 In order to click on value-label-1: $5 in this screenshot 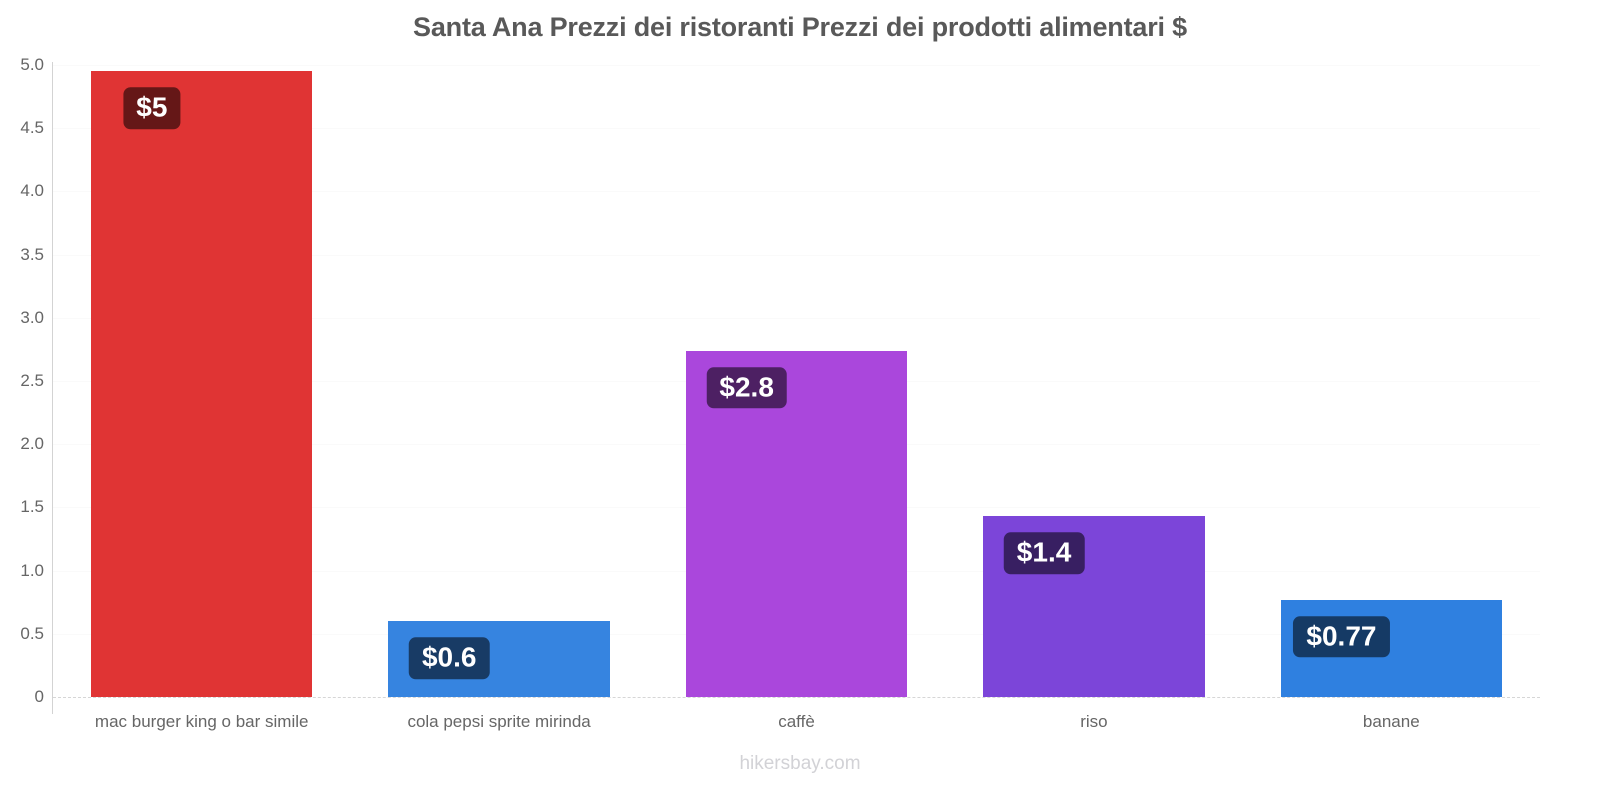, I will do `click(152, 108)`.